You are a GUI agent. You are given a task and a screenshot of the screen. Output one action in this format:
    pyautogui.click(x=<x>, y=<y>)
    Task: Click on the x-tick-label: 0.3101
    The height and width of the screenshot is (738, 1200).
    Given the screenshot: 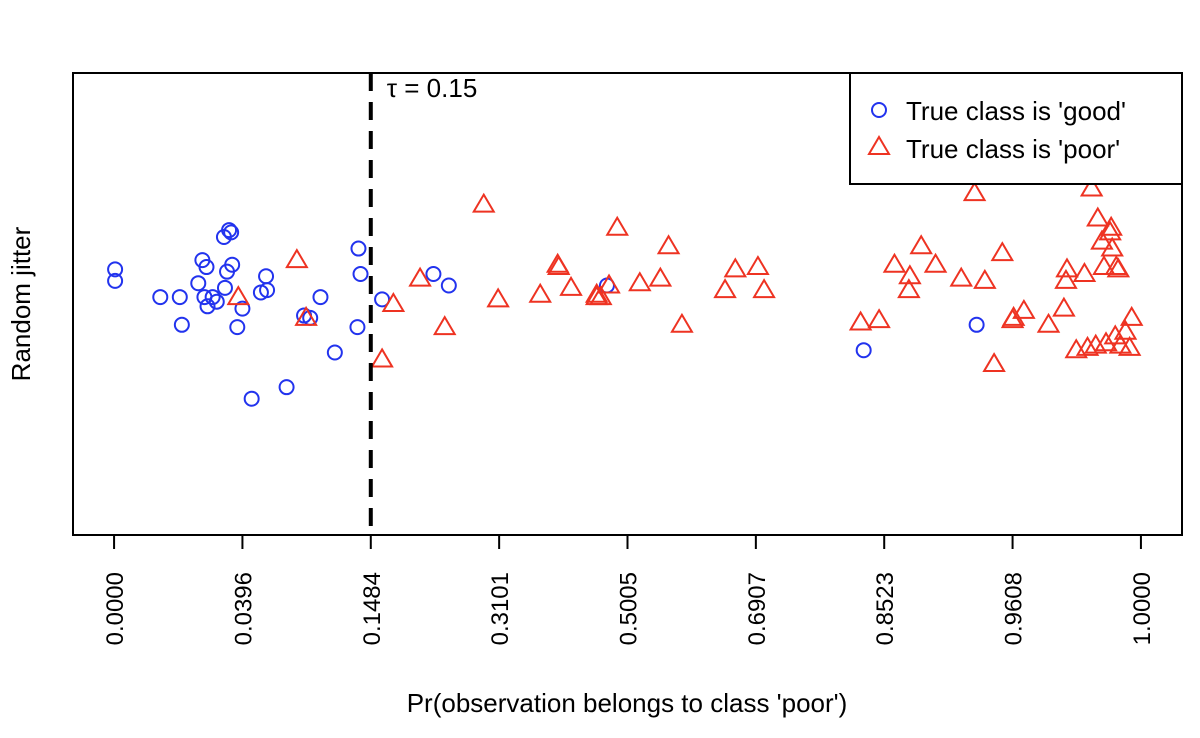 What is the action you would take?
    pyautogui.click(x=500, y=608)
    